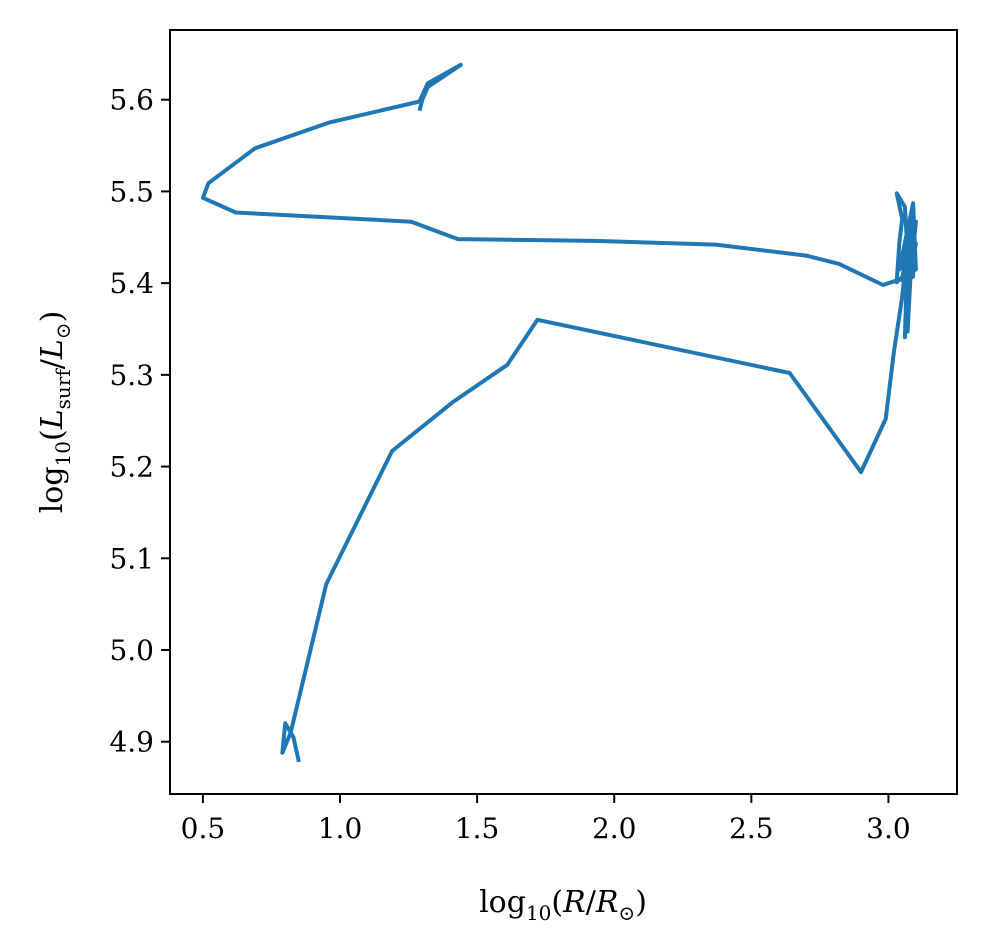  What do you see at coordinates (131, 742) in the screenshot?
I see `y-tick-label: 4.9` at bounding box center [131, 742].